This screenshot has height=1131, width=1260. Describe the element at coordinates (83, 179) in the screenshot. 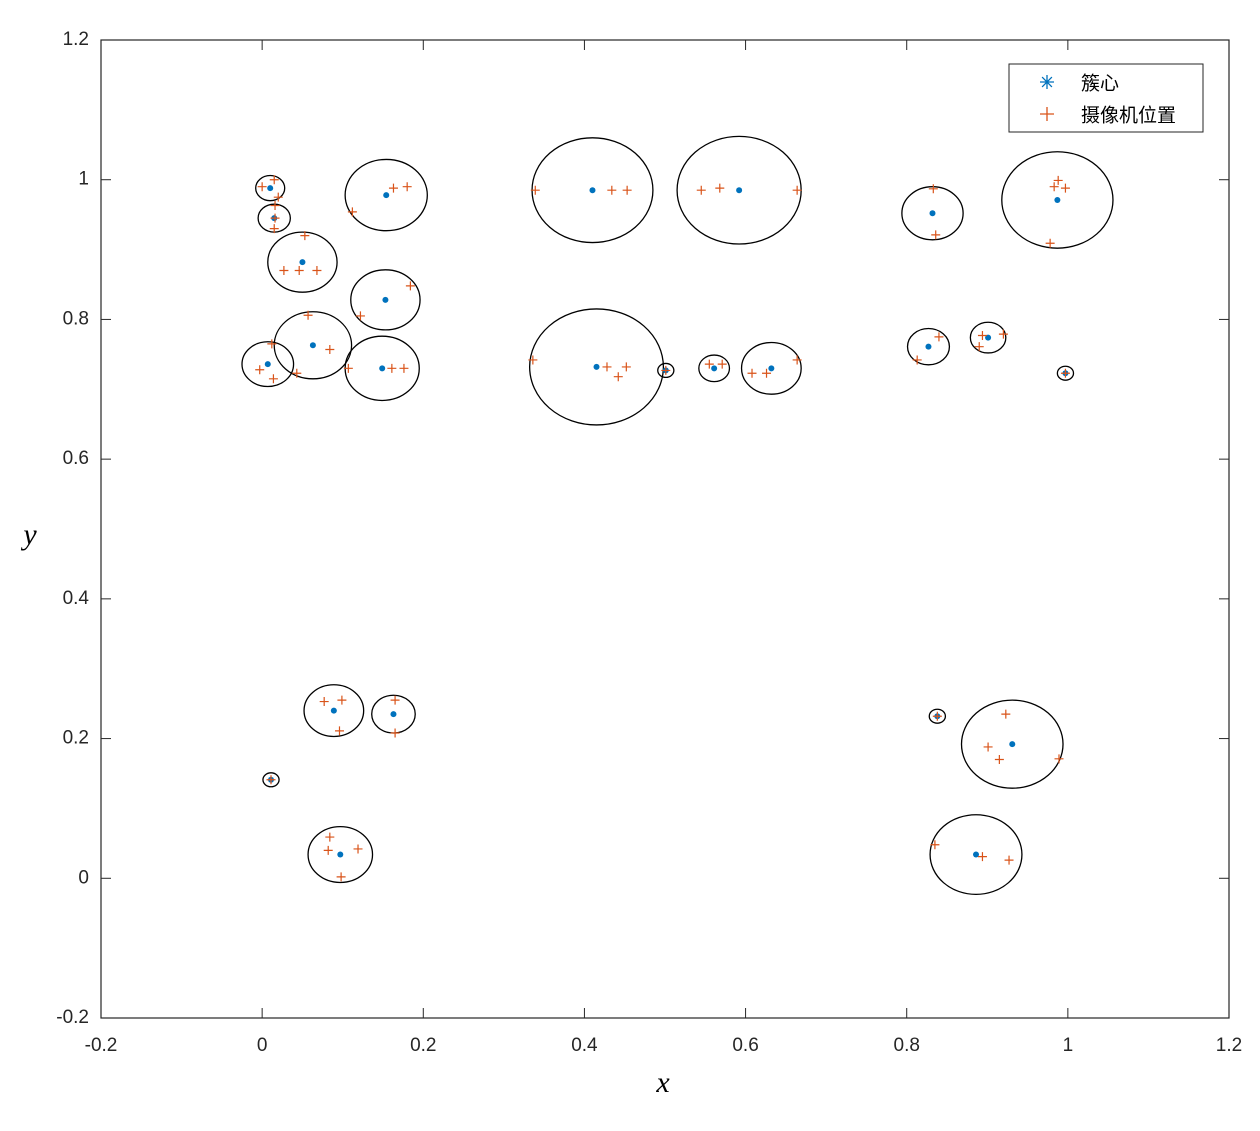

I see `y-tick-label: 1` at that location.